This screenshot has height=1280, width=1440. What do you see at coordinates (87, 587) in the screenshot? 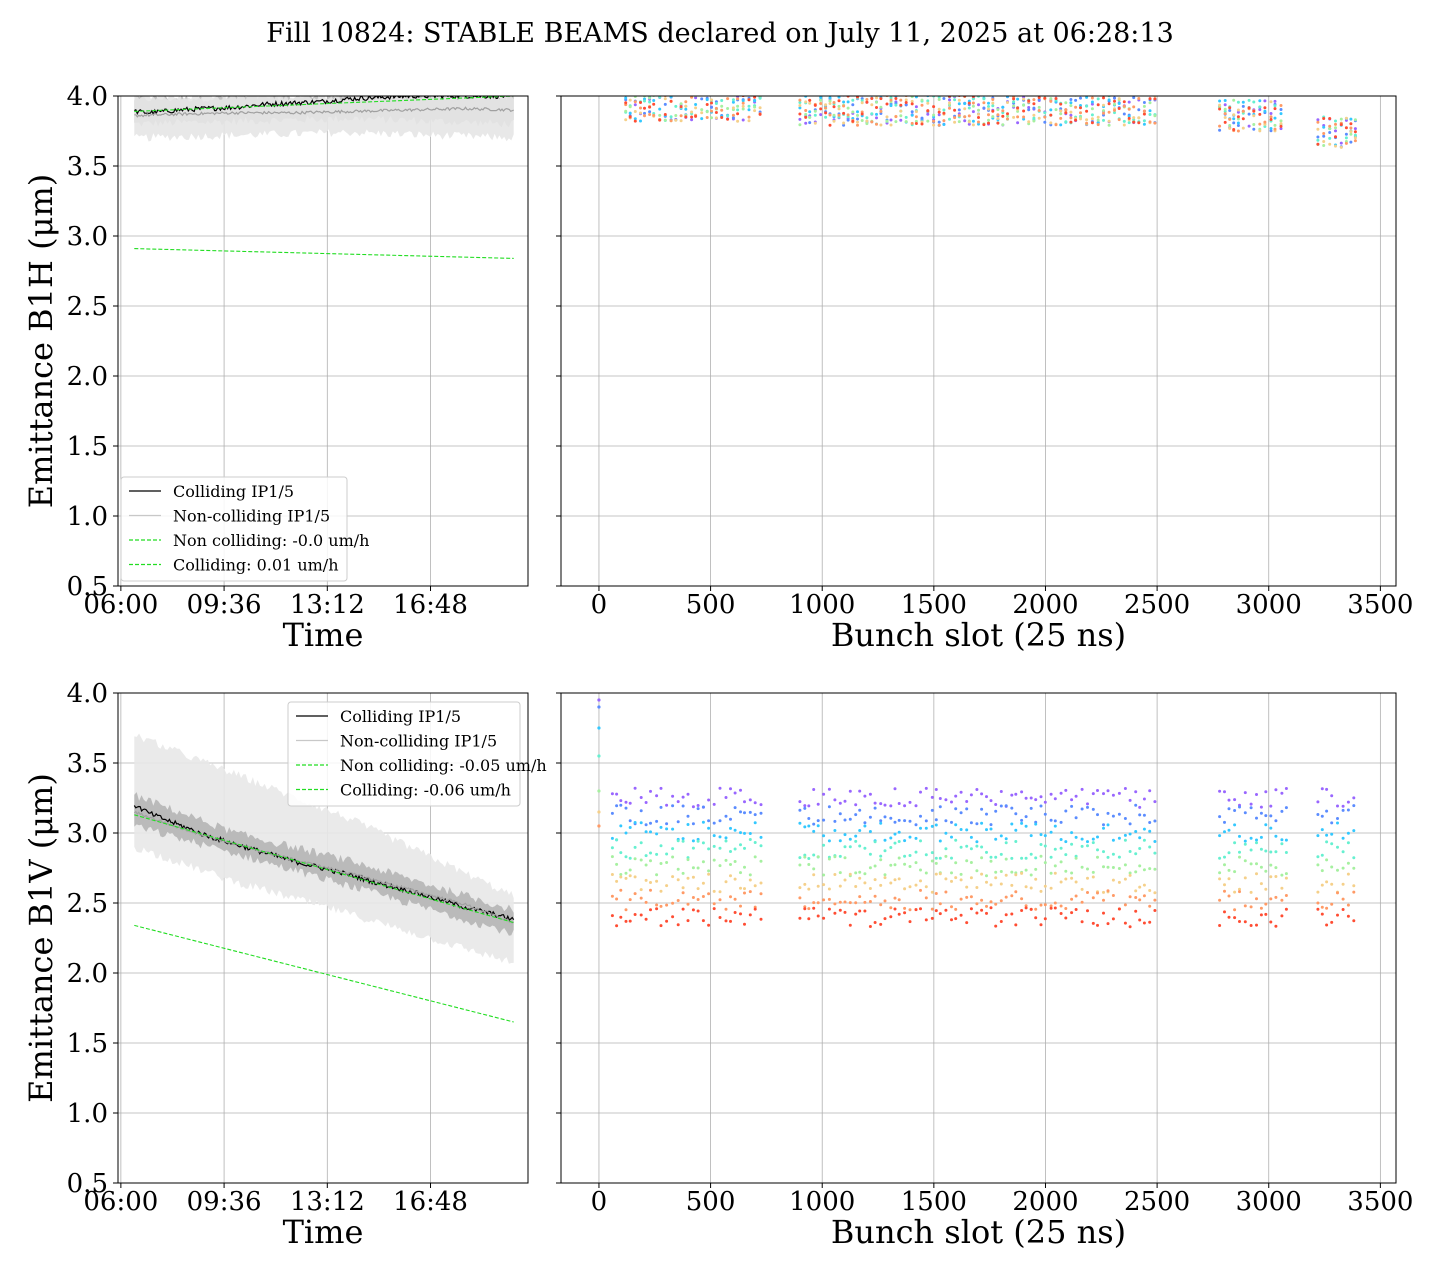
I see `y-tick-label: 0.5` at bounding box center [87, 587].